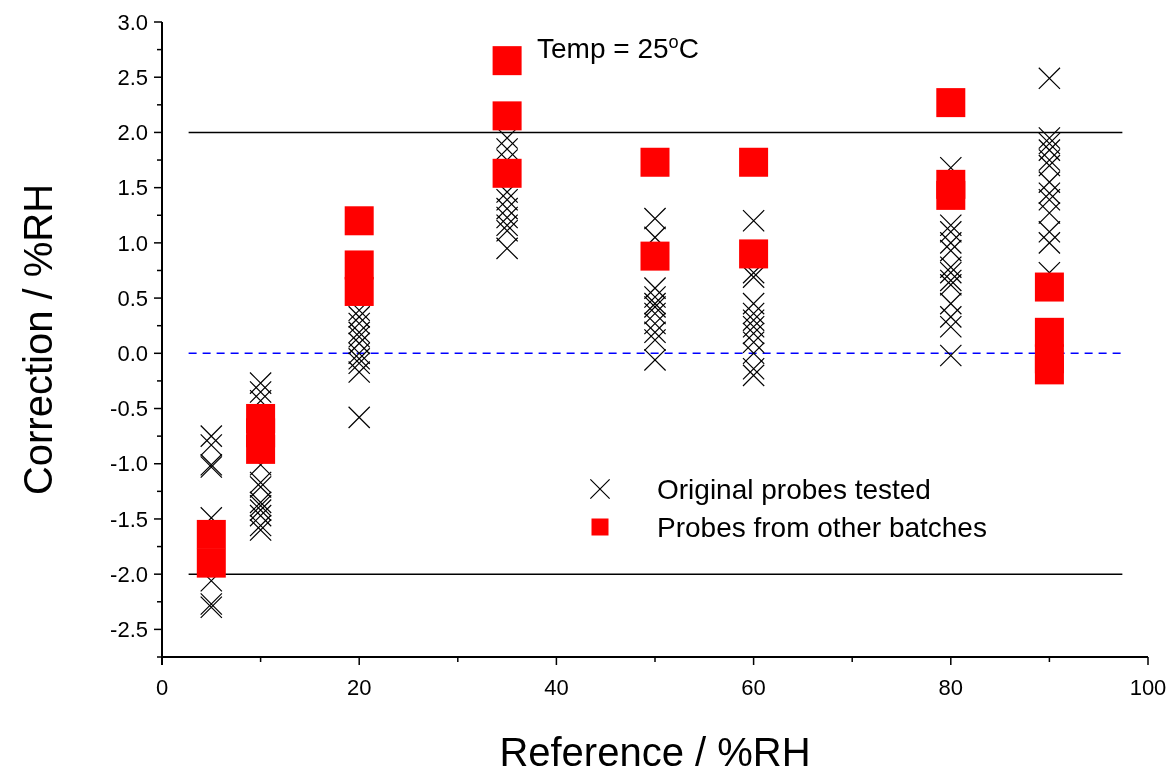  What do you see at coordinates (129, 464) in the screenshot?
I see `y-tick-label: -1.0` at bounding box center [129, 464].